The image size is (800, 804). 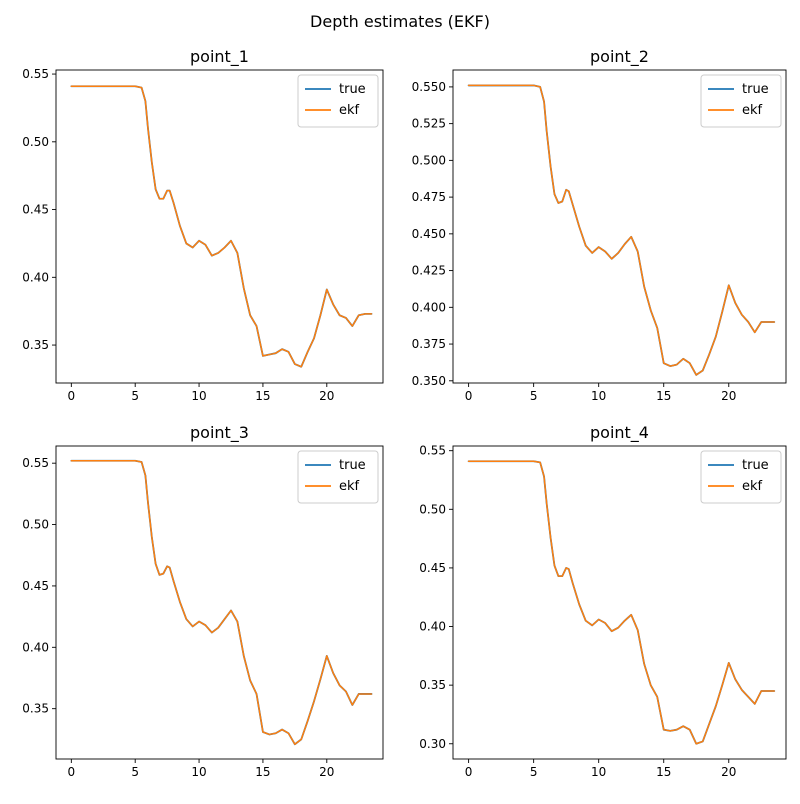 What do you see at coordinates (429, 344) in the screenshot?
I see `y-tick-label: 0.375` at bounding box center [429, 344].